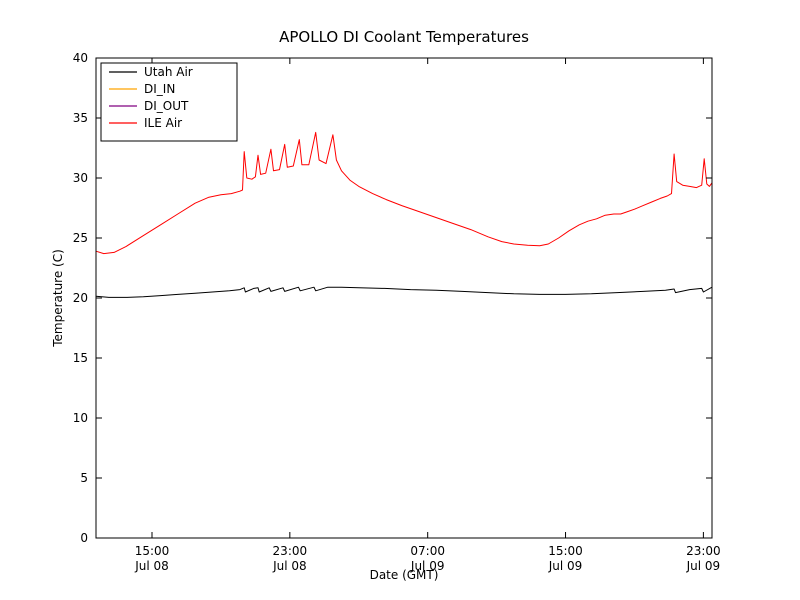  Describe the element at coordinates (163, 123) in the screenshot. I see `legend-label: ILE Air` at that location.